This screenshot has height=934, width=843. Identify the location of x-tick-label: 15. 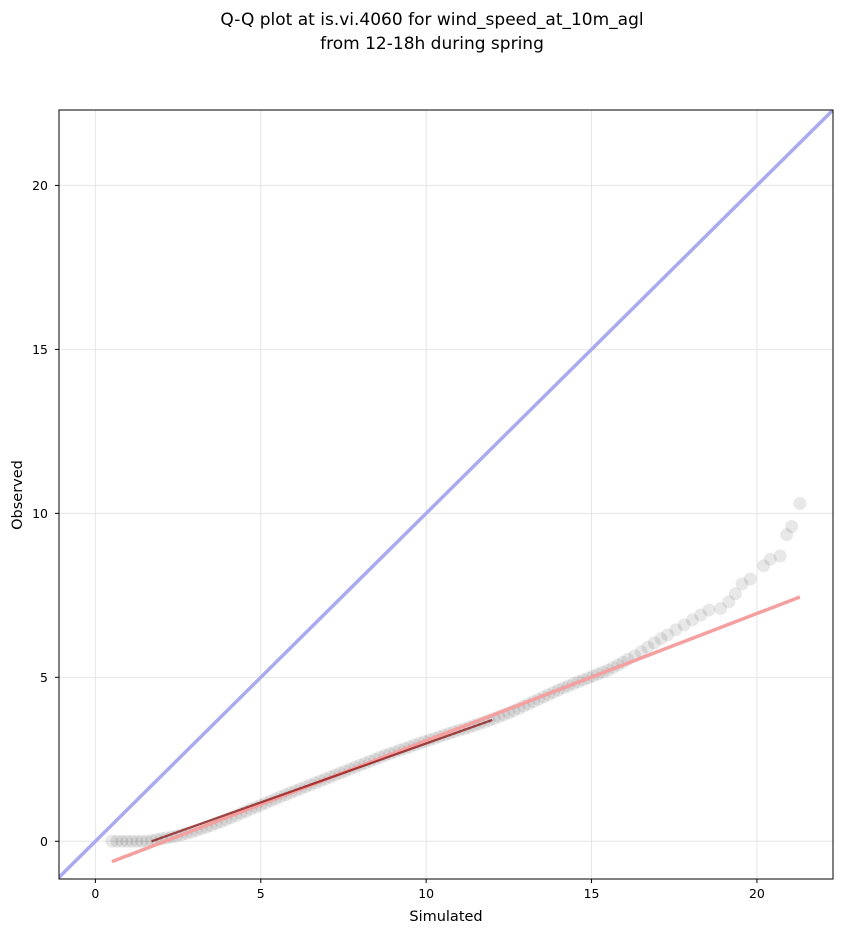
(592, 893).